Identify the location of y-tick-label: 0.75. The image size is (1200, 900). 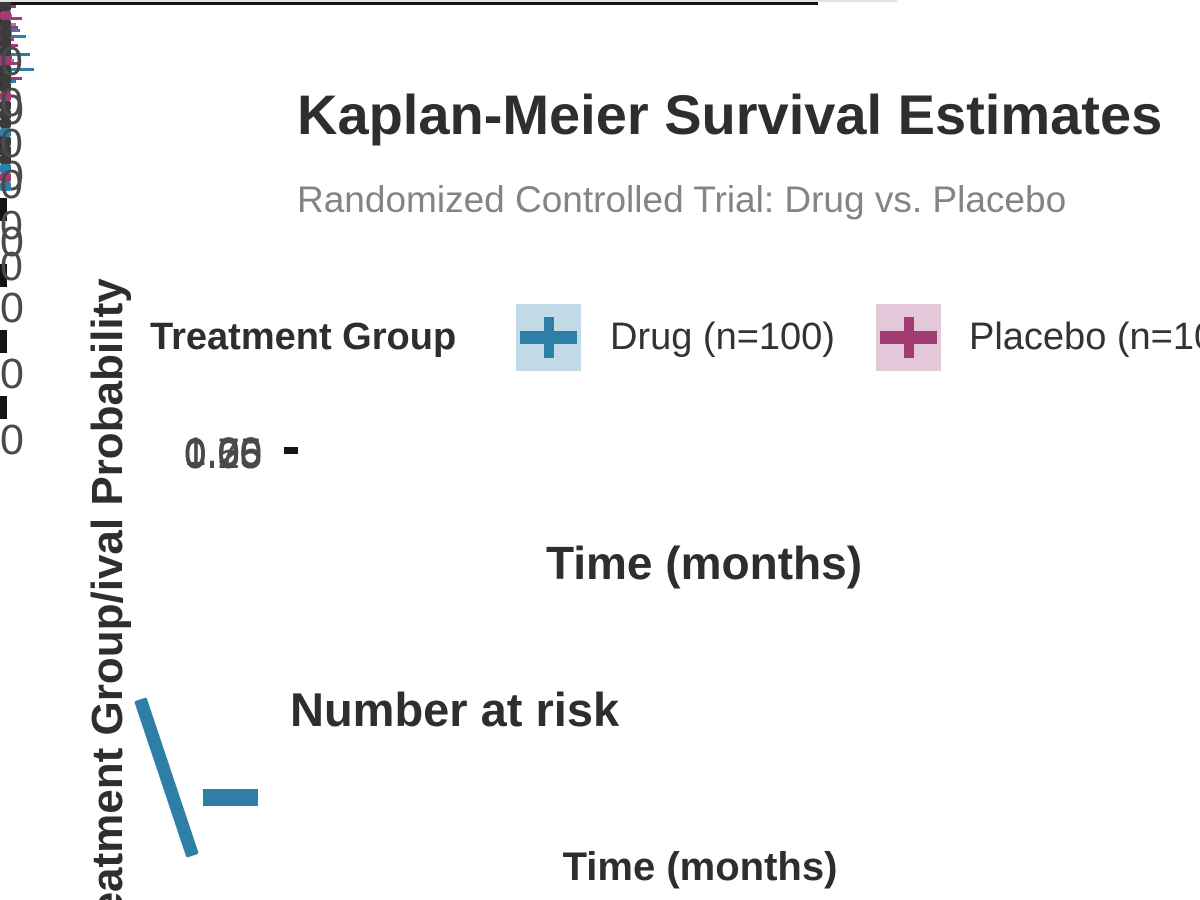
(223, 453).